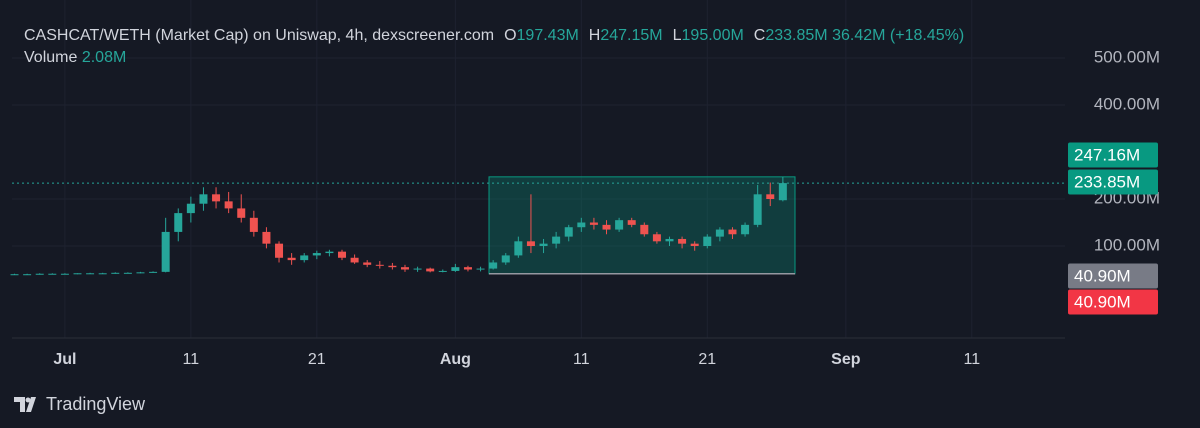 The height and width of the screenshot is (428, 1200). What do you see at coordinates (846, 359) in the screenshot?
I see `x-tick-label: Sep` at bounding box center [846, 359].